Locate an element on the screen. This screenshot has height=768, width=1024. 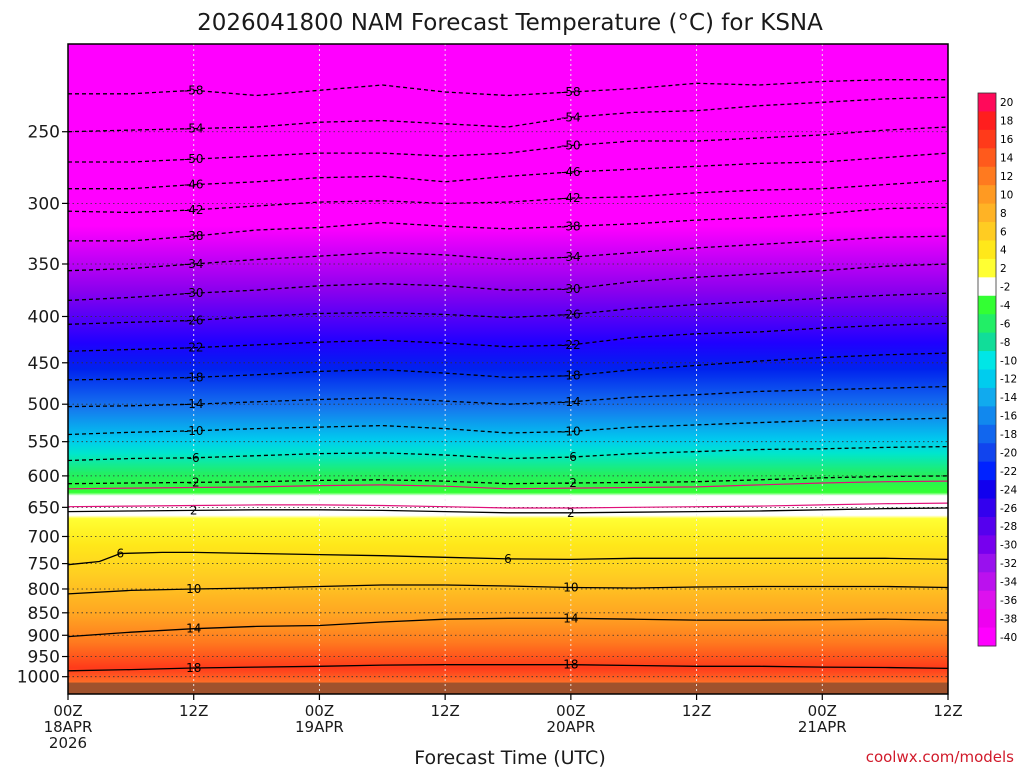
colorbar-label: -22 is located at coordinates (1008, 472).